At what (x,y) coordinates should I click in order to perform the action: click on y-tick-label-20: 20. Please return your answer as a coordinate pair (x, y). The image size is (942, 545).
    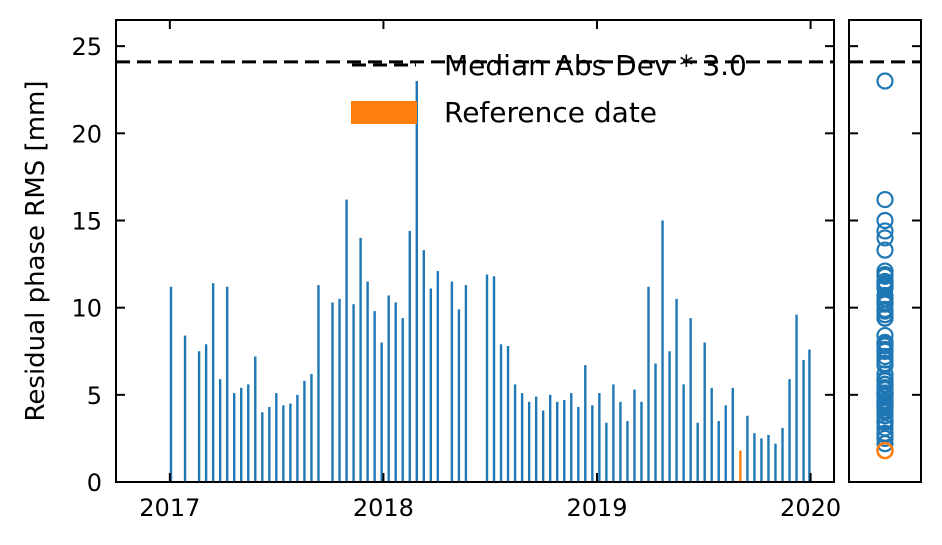
    Looking at the image, I should click on (86, 134).